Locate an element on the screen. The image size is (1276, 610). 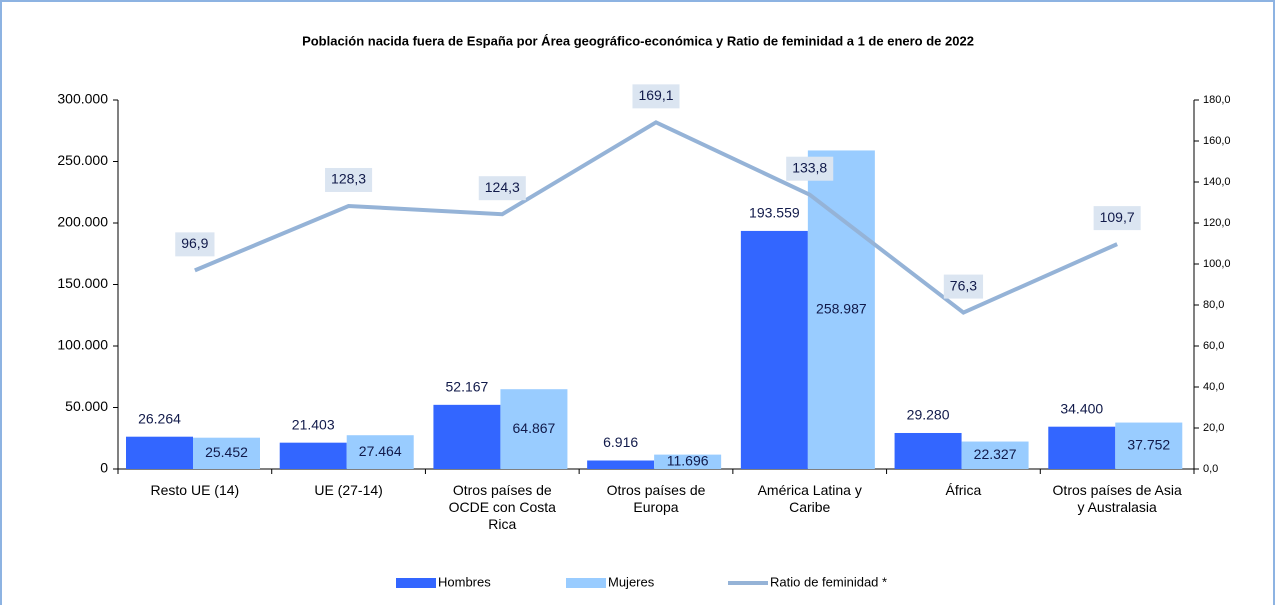
data-label: 133,8 is located at coordinates (809, 167).